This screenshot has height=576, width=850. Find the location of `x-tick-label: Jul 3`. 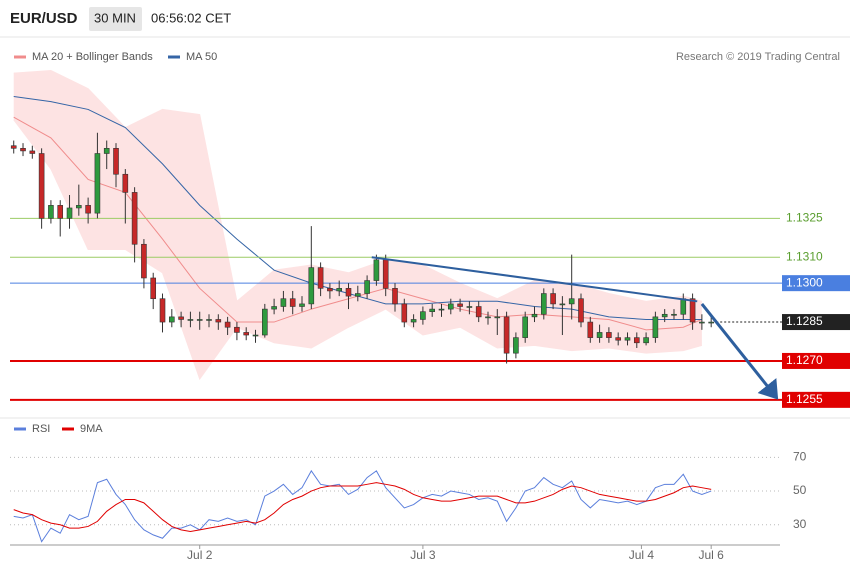

x-tick-label: Jul 3 is located at coordinates (423, 555).